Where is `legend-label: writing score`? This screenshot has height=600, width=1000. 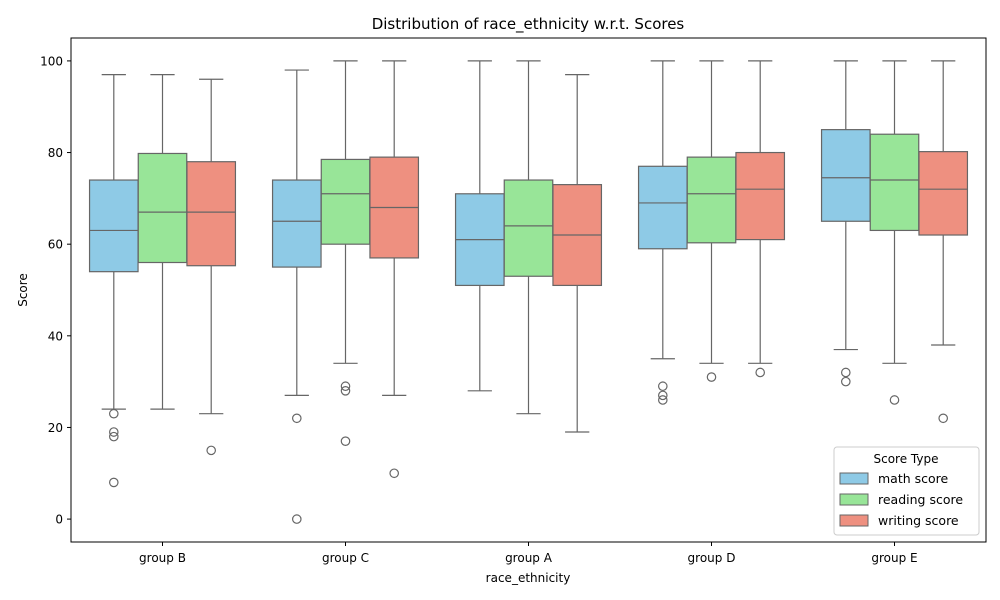 legend-label: writing score is located at coordinates (918, 520).